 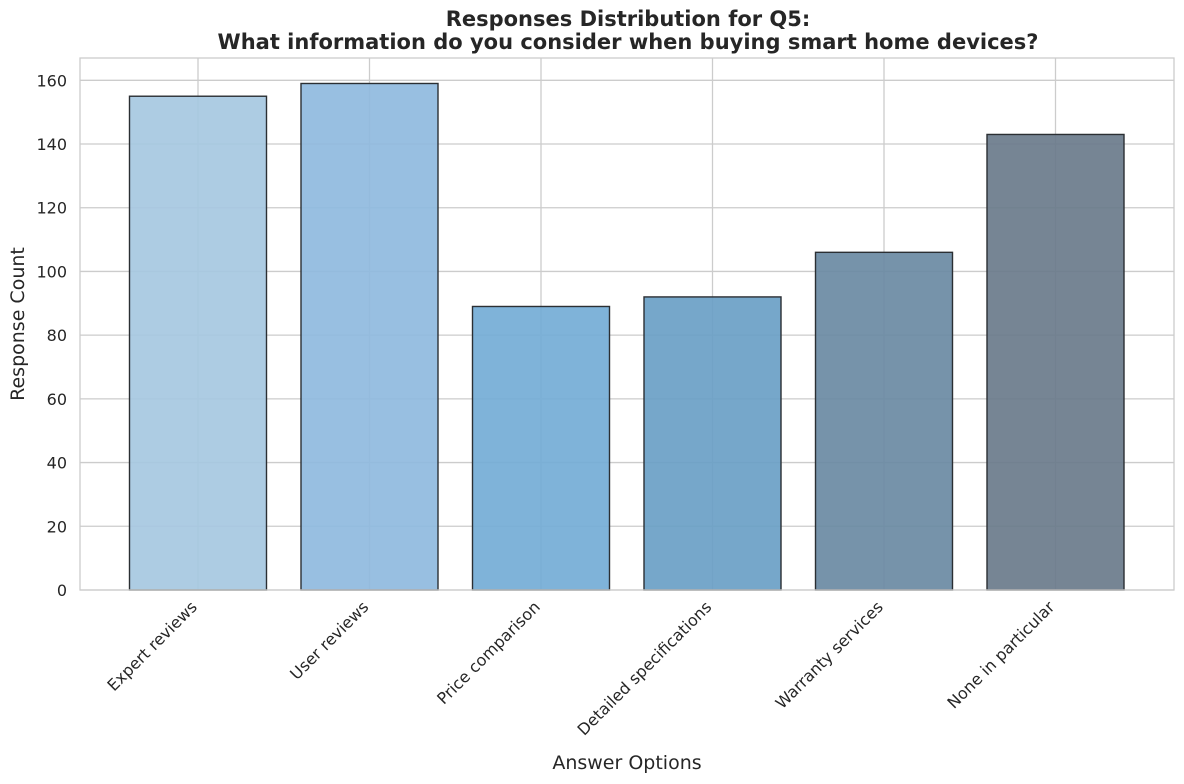 What do you see at coordinates (541, 448) in the screenshot?
I see `bar-price-comparison` at bounding box center [541, 448].